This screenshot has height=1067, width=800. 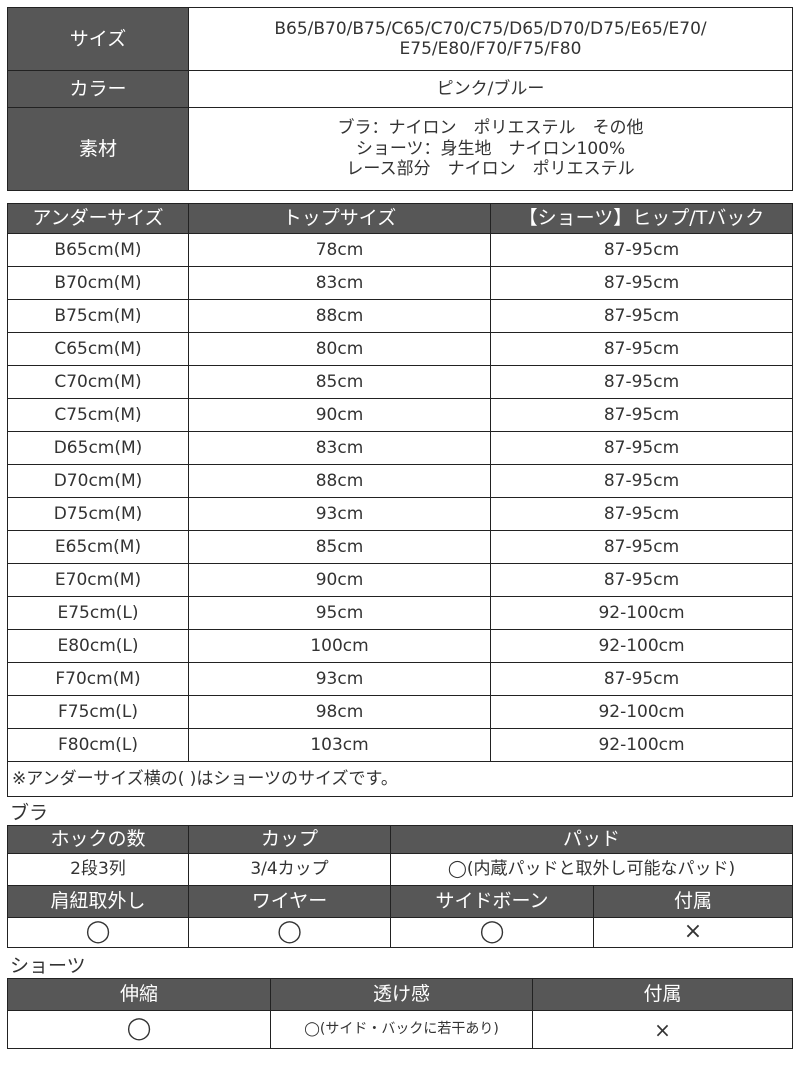 I want to click on under-size-cell: D65cm(M), so click(x=98, y=448).